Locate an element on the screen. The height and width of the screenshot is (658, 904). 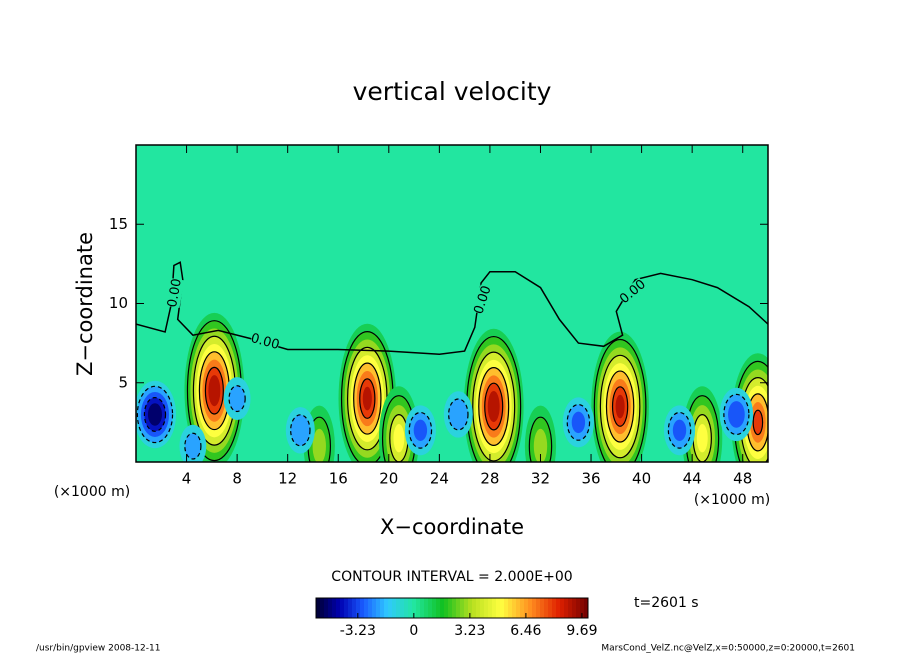
x-tick-label: 32 is located at coordinates (540, 479).